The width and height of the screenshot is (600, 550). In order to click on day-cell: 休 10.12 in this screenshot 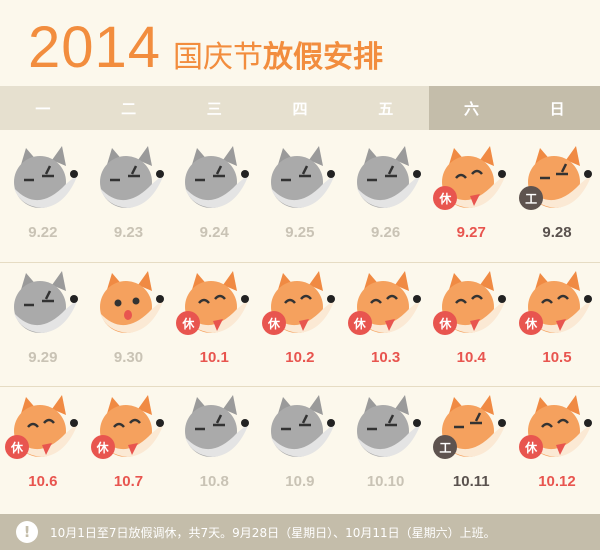, I will do `click(557, 449)`.